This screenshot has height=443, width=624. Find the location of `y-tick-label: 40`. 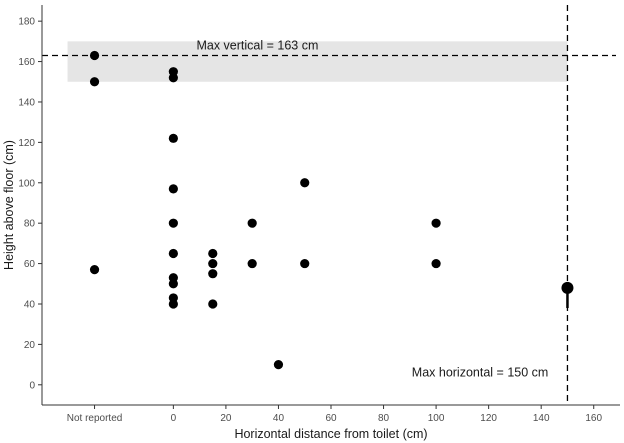

y-tick-label: 40 is located at coordinates (30, 304).